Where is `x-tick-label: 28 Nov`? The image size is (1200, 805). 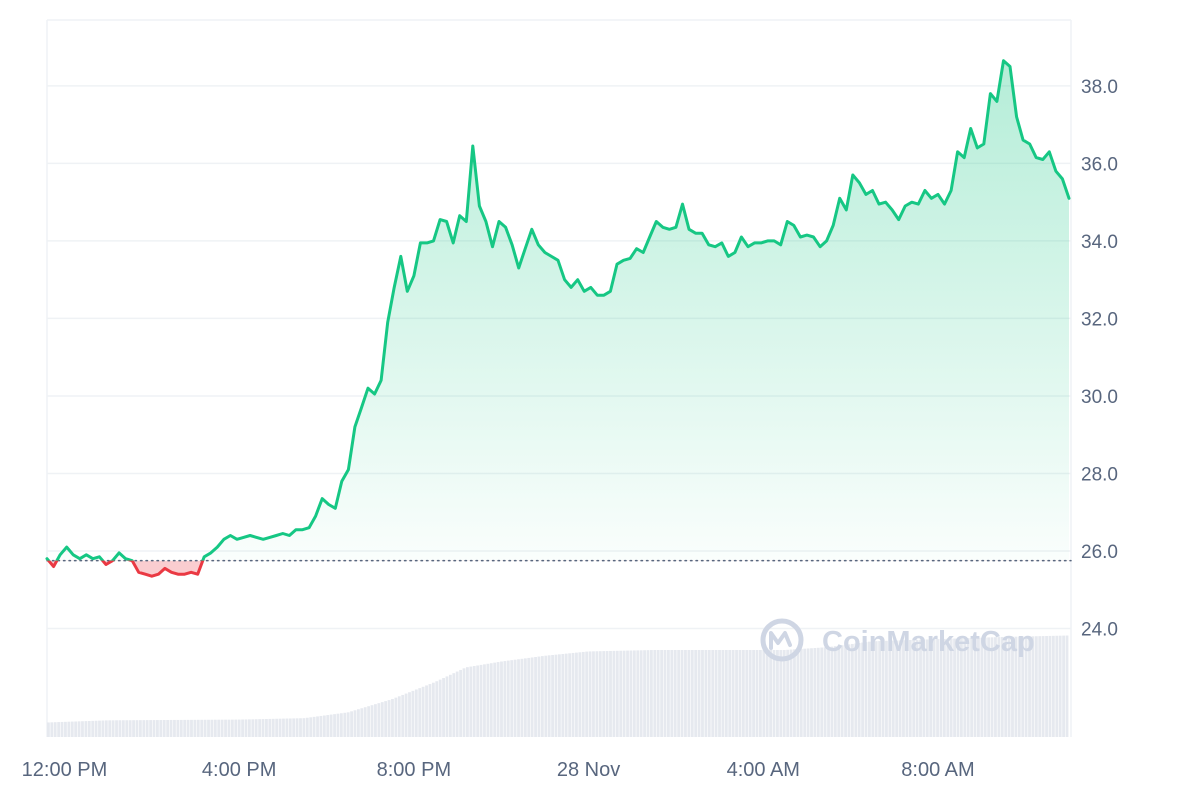
x-tick-label: 28 Nov is located at coordinates (588, 770).